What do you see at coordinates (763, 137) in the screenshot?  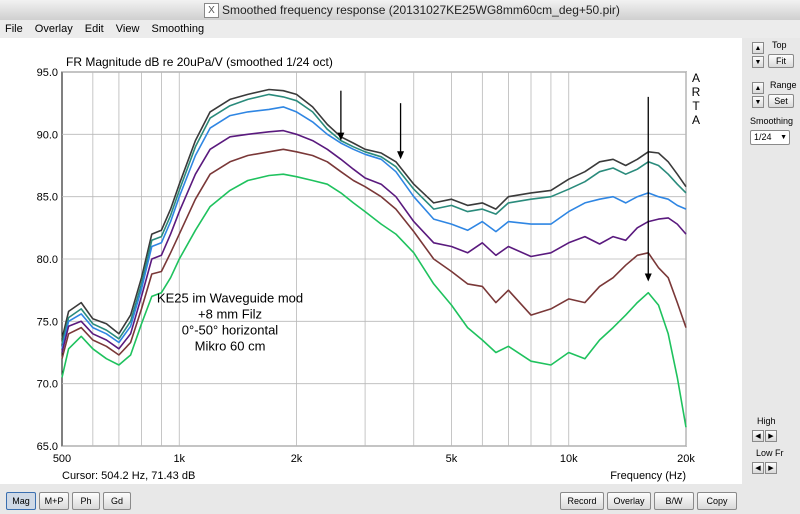 I see `smoothing-value: 1/24` at bounding box center [763, 137].